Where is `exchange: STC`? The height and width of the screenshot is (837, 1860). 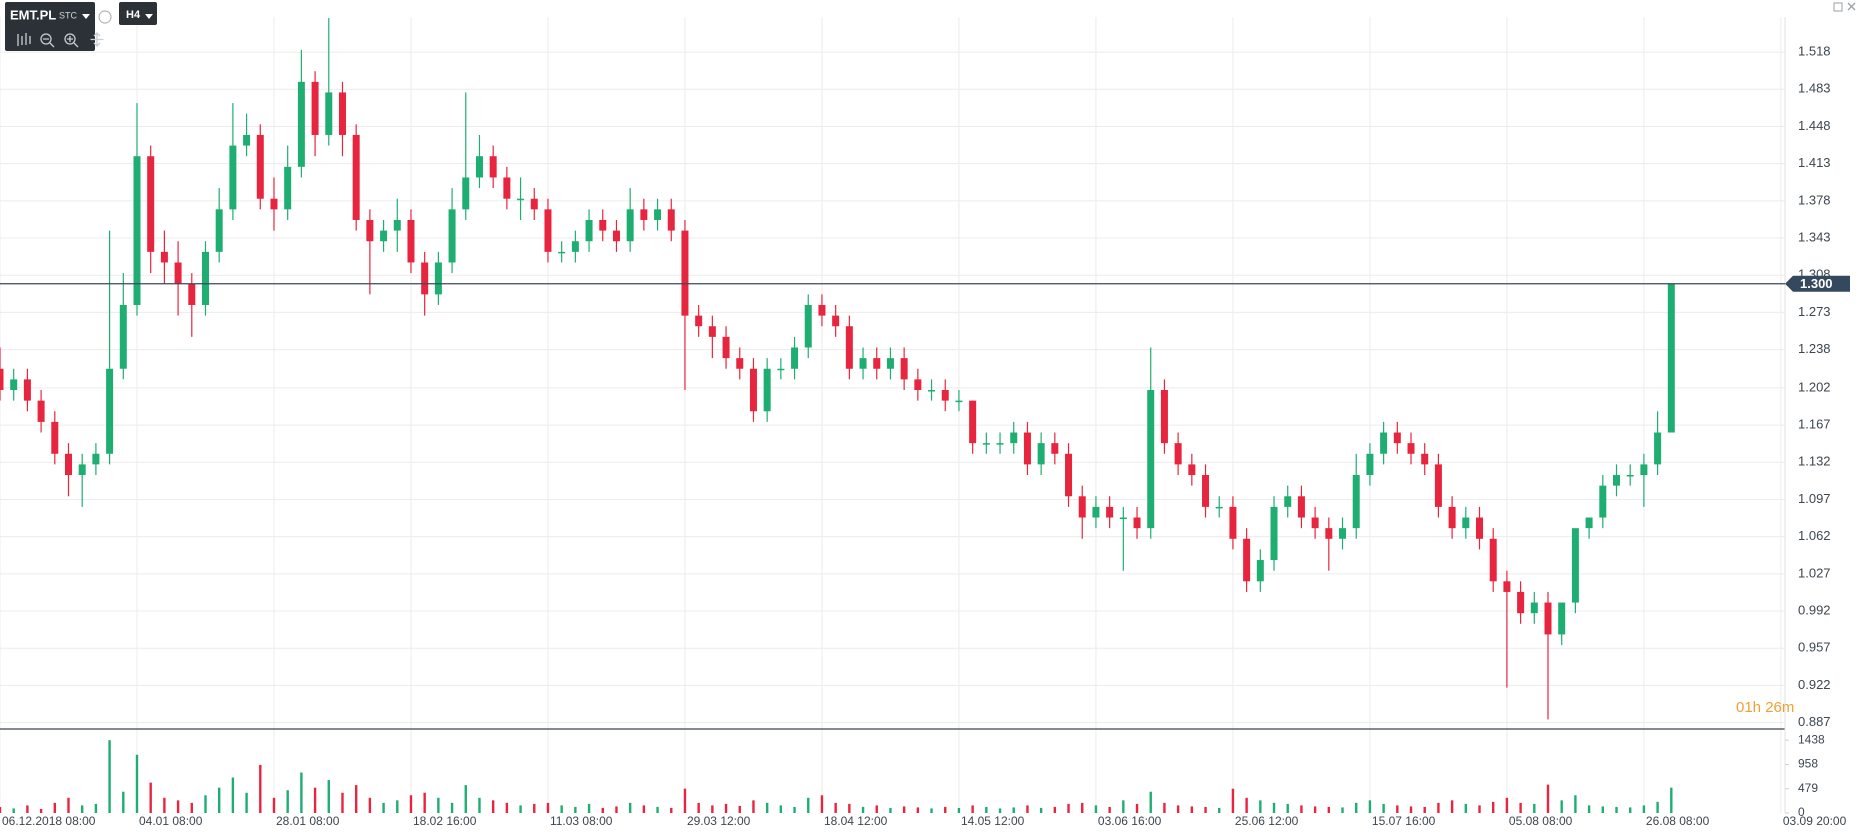
exchange: STC is located at coordinates (68, 15).